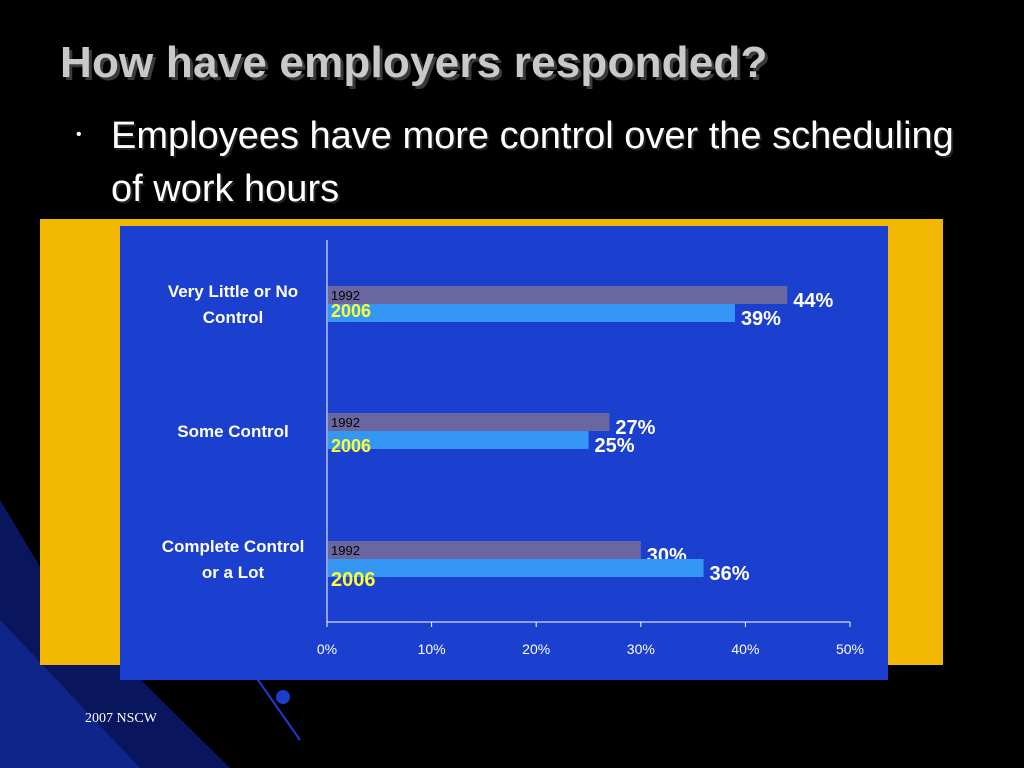  I want to click on x-tick-label: 50%, so click(850, 649).